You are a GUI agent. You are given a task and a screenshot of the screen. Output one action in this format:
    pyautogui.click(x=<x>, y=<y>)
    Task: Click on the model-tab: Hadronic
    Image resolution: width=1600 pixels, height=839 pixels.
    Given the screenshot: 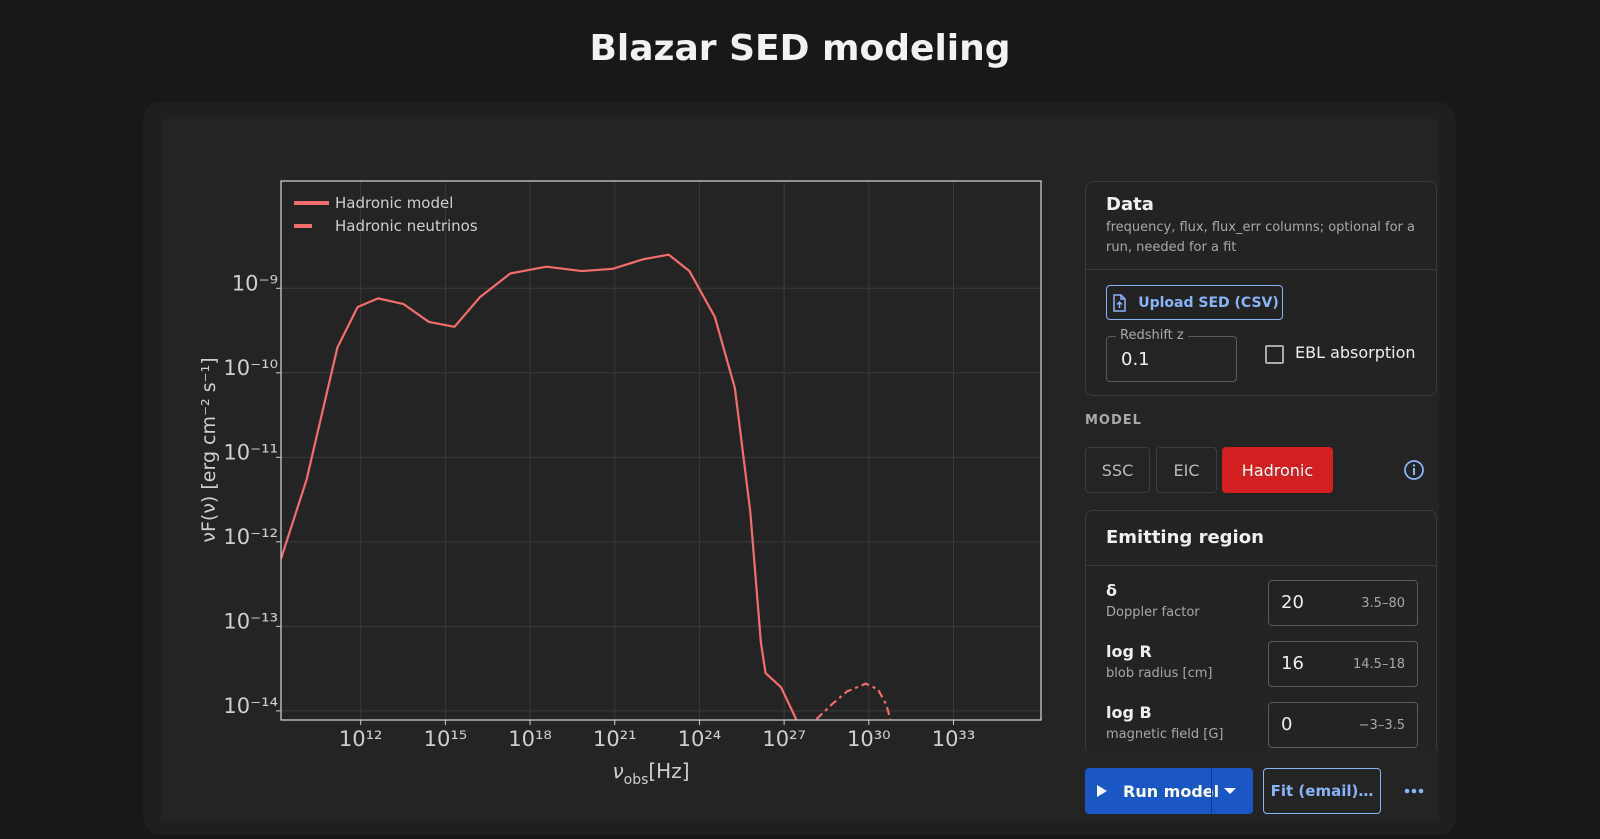 What is the action you would take?
    pyautogui.click(x=1277, y=470)
    